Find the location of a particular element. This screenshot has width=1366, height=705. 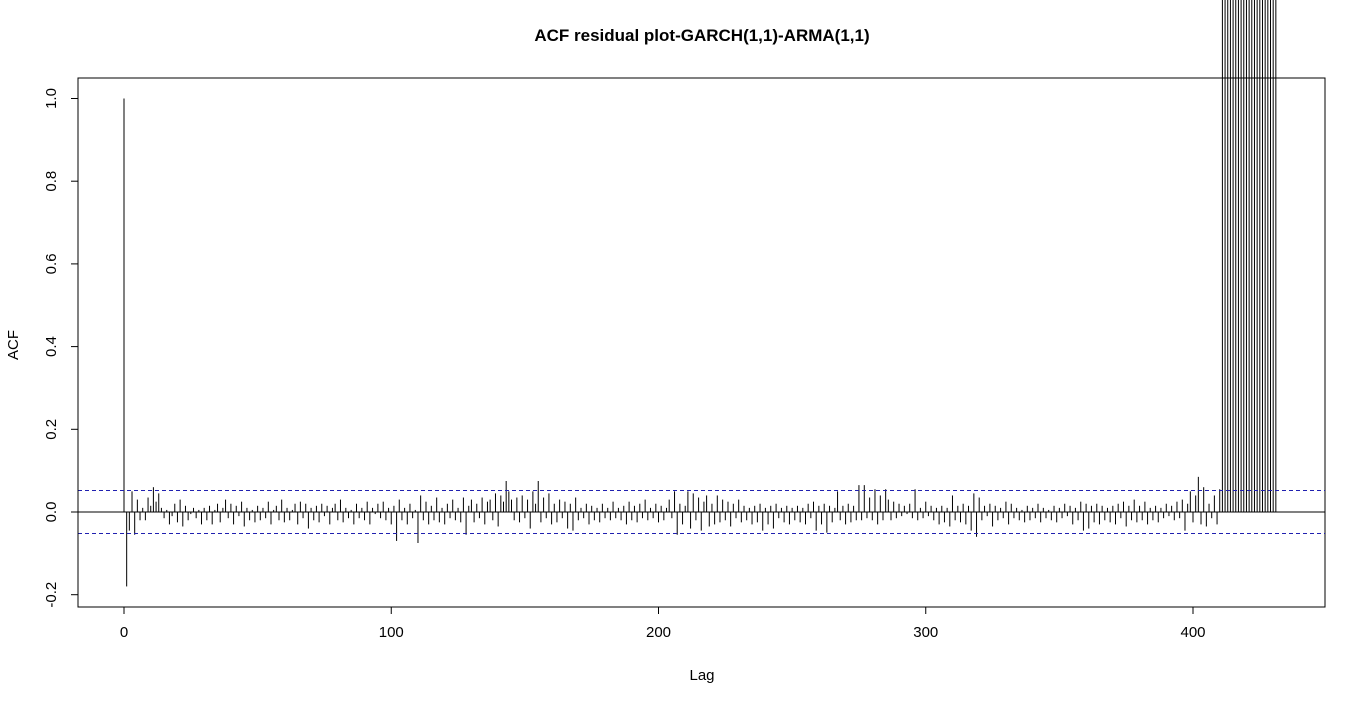

y-axis-label: ACF is located at coordinates (13, 345).